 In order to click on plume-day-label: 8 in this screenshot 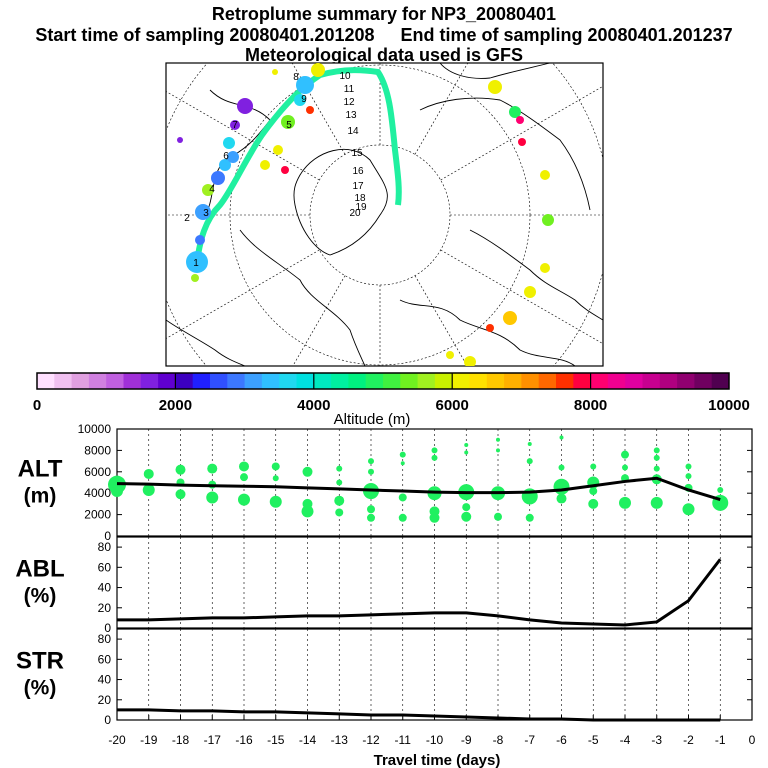, I will do `click(296, 77)`.